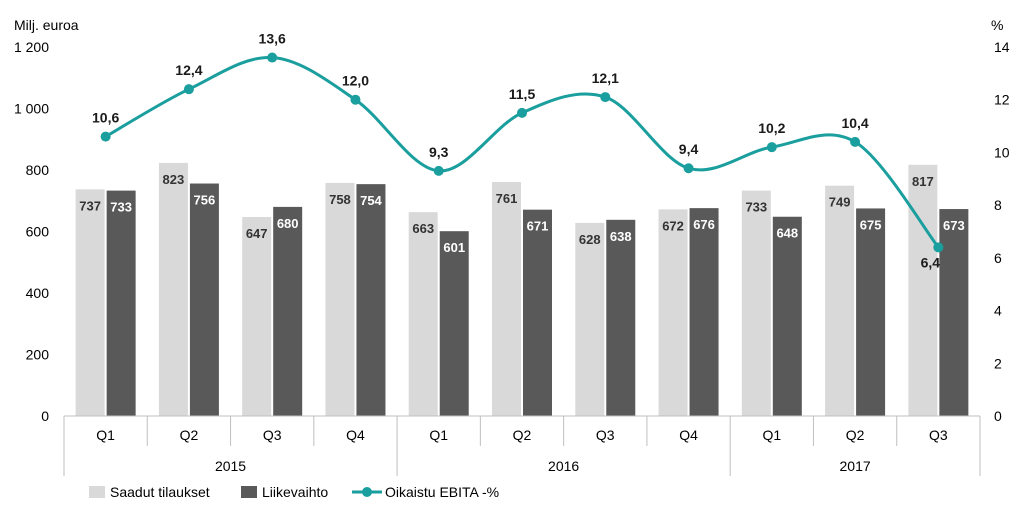  What do you see at coordinates (174, 179) in the screenshot?
I see `bar-label-saadut-tilaukset: 823` at bounding box center [174, 179].